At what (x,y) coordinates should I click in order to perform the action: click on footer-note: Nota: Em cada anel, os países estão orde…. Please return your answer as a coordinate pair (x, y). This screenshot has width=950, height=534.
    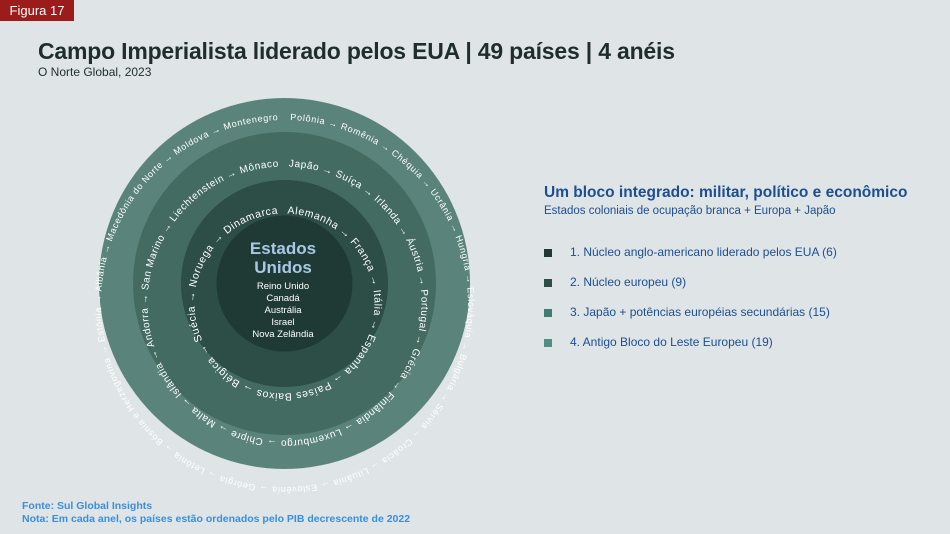
    Looking at the image, I should click on (216, 518).